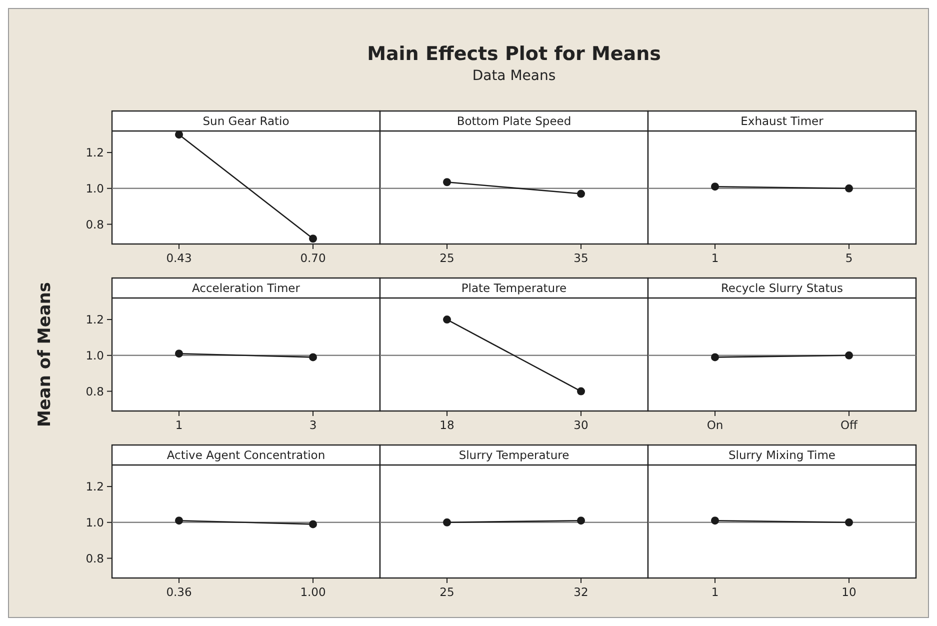  I want to click on chart-title: Slurry Mixing Time, so click(782, 455).